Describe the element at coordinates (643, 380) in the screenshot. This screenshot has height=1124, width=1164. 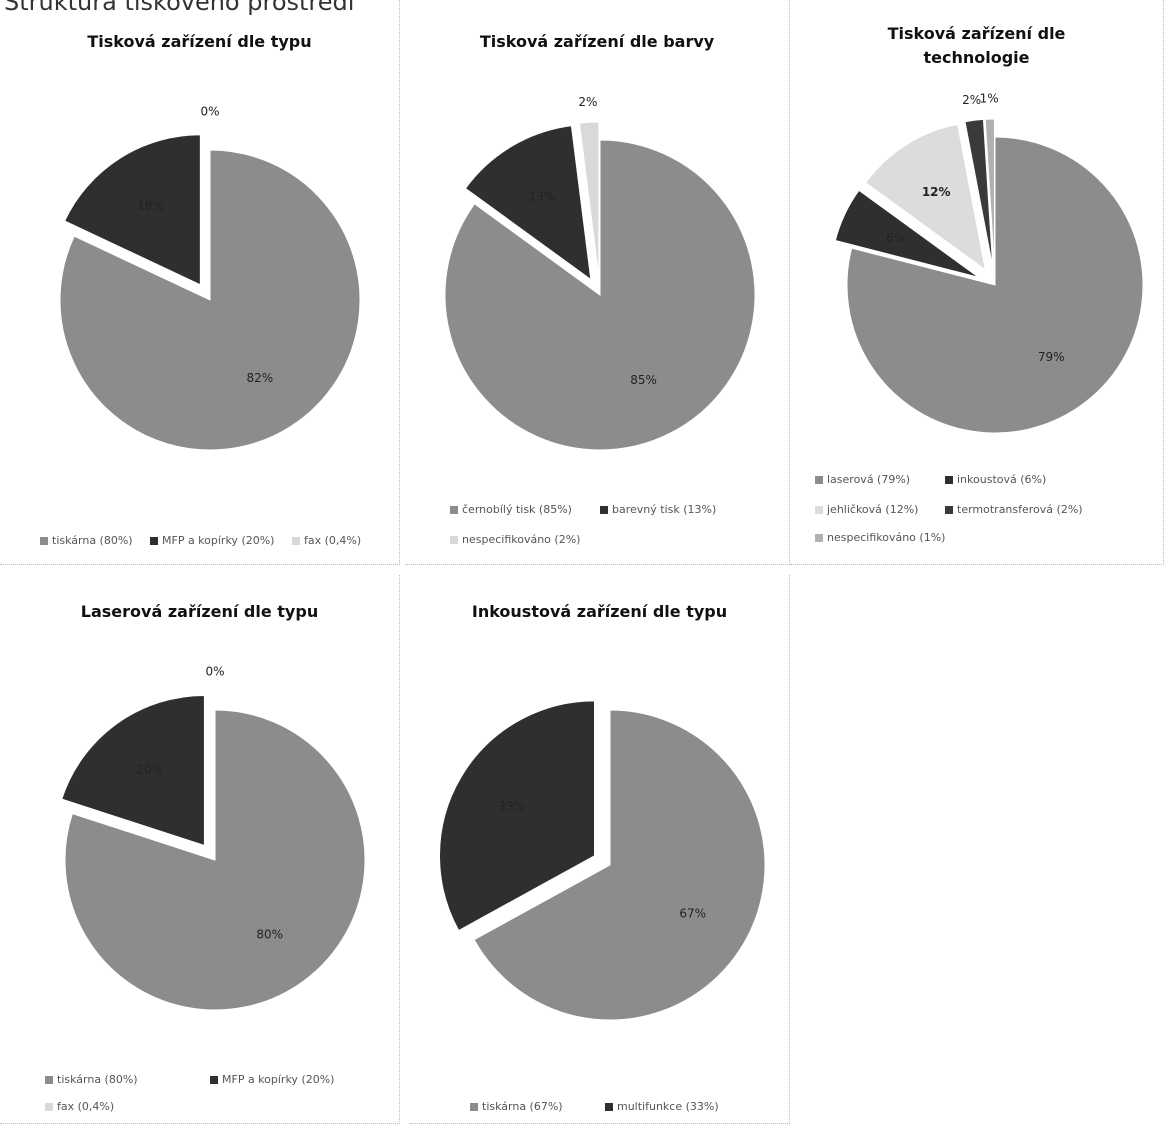
I see `data-label: 85%` at that location.